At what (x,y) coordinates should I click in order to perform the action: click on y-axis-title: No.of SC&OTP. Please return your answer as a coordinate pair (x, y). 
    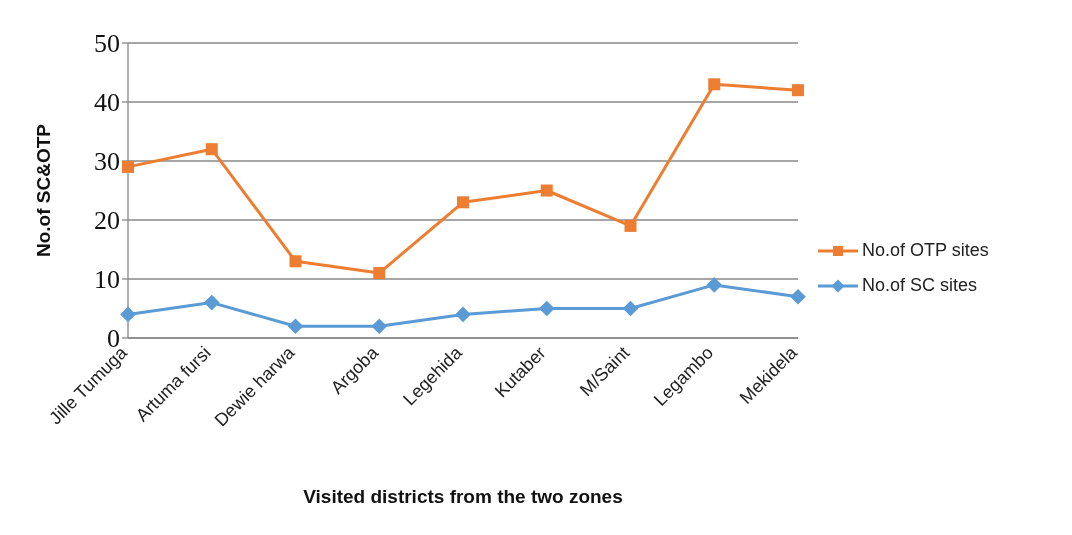
    Looking at the image, I should click on (43, 190).